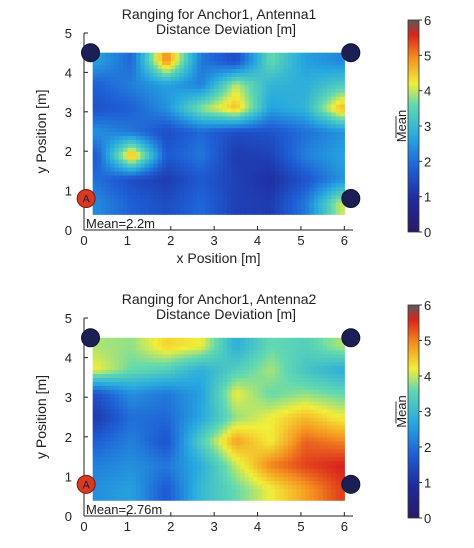  Describe the element at coordinates (219, 14) in the screenshot. I see `chart-title: Ranging for Anchor1, Antenna1` at that location.